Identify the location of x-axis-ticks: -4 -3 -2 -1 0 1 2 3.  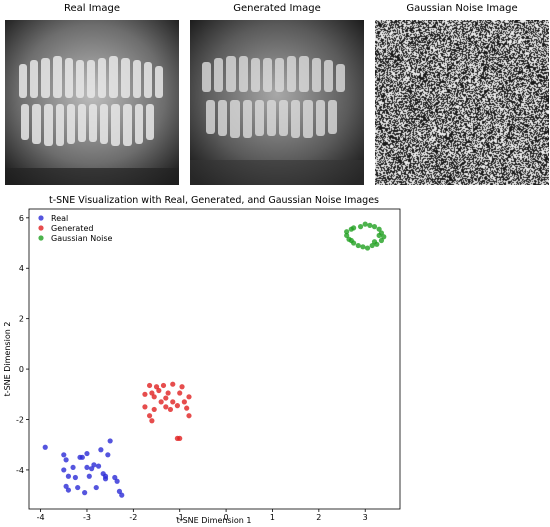
(202, 515).